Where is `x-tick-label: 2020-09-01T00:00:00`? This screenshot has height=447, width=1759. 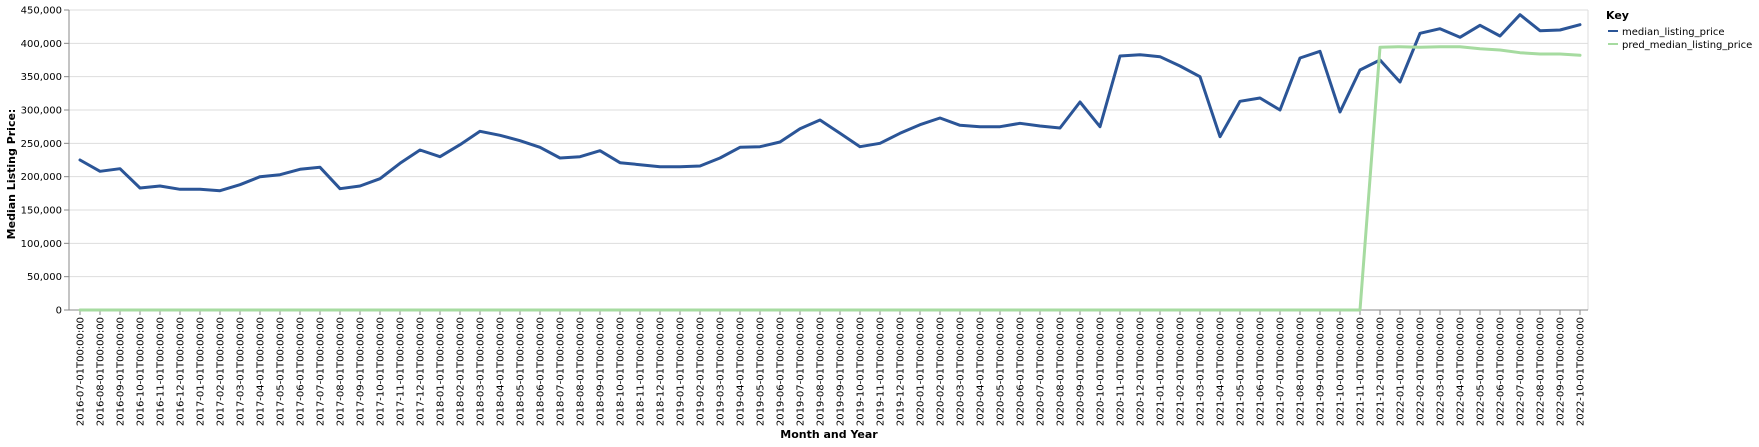 x-tick-label: 2020-09-01T00:00:00 is located at coordinates (1081, 371).